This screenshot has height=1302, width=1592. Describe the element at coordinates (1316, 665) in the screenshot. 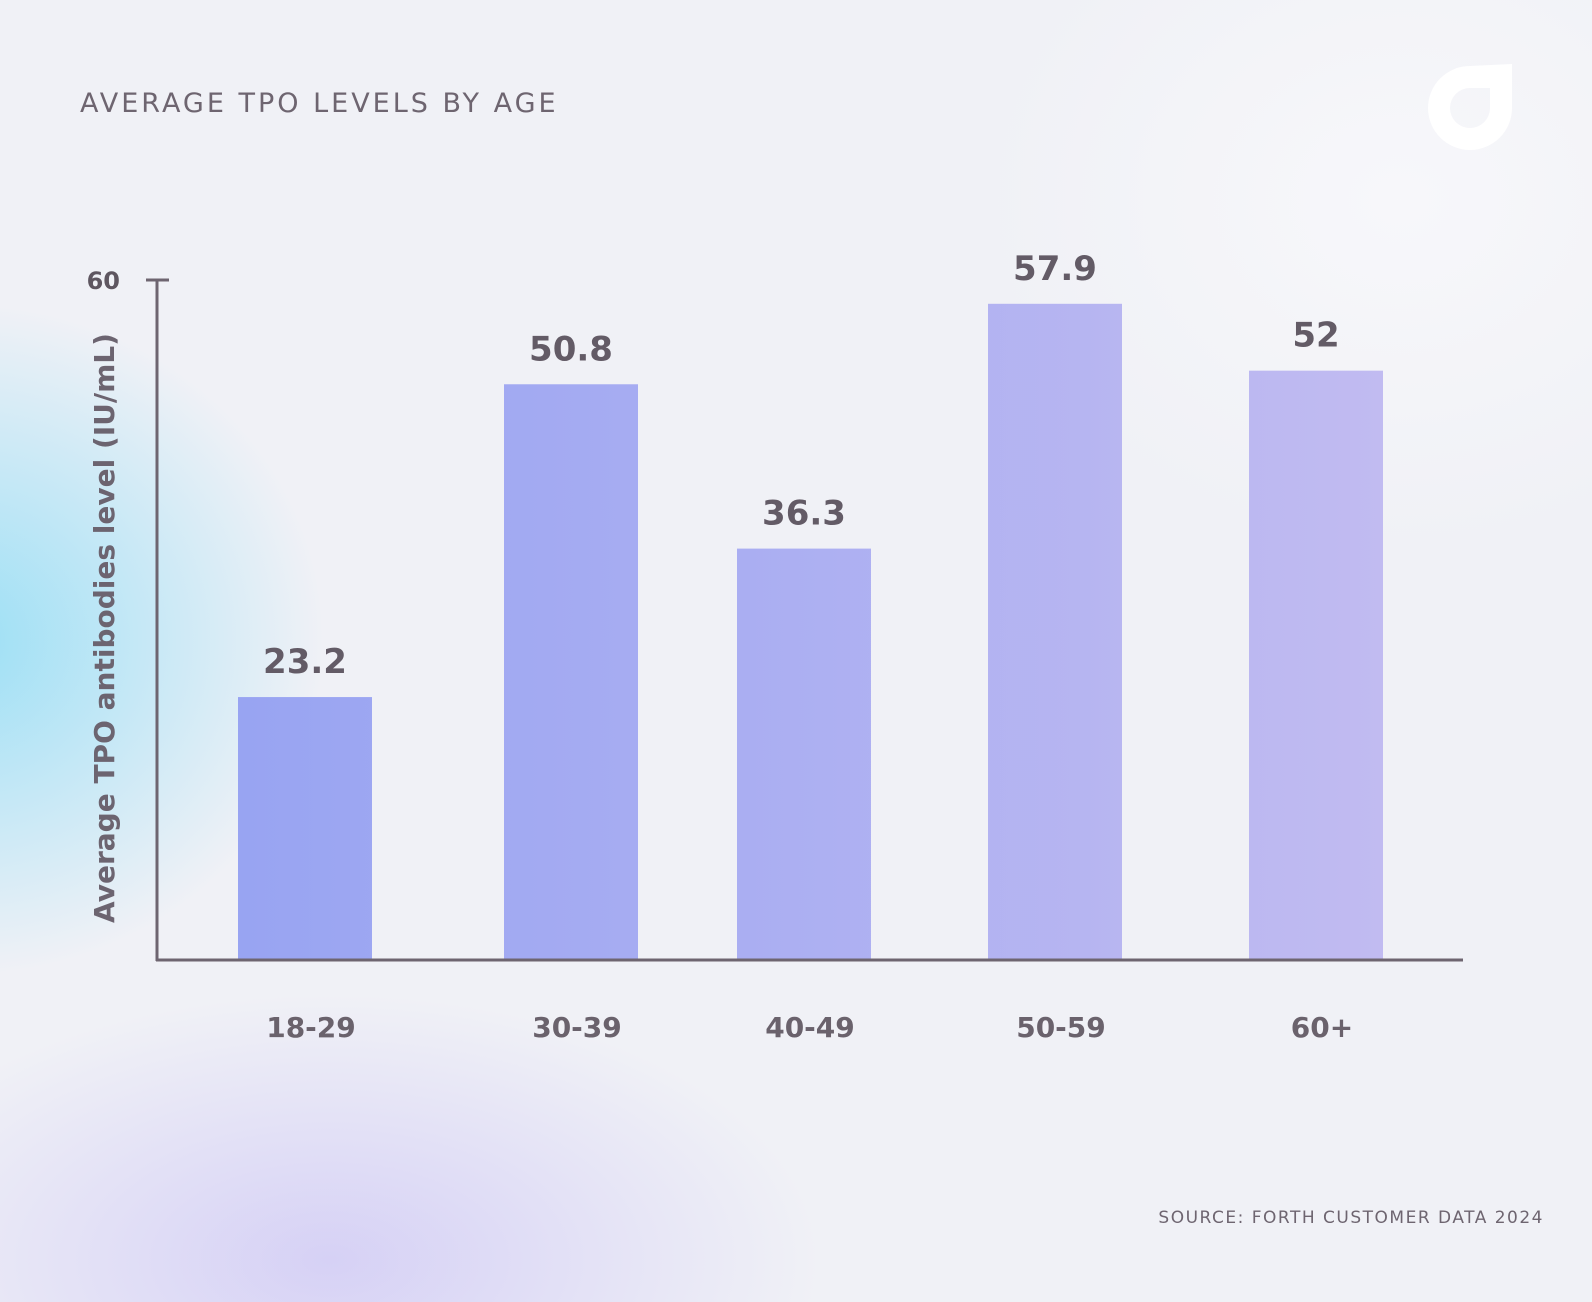

I see `bar-60+` at that location.